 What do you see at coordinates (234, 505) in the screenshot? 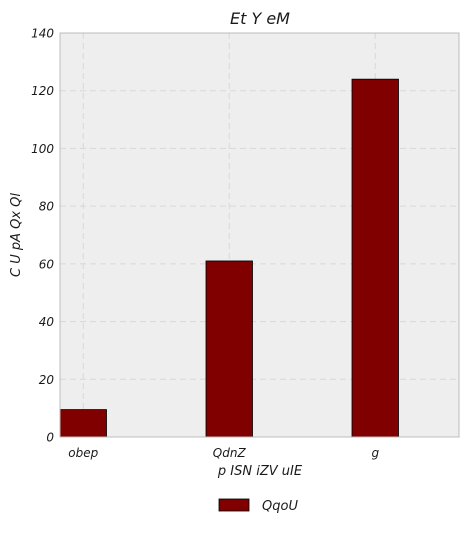
I see `legend-swatch` at bounding box center [234, 505].